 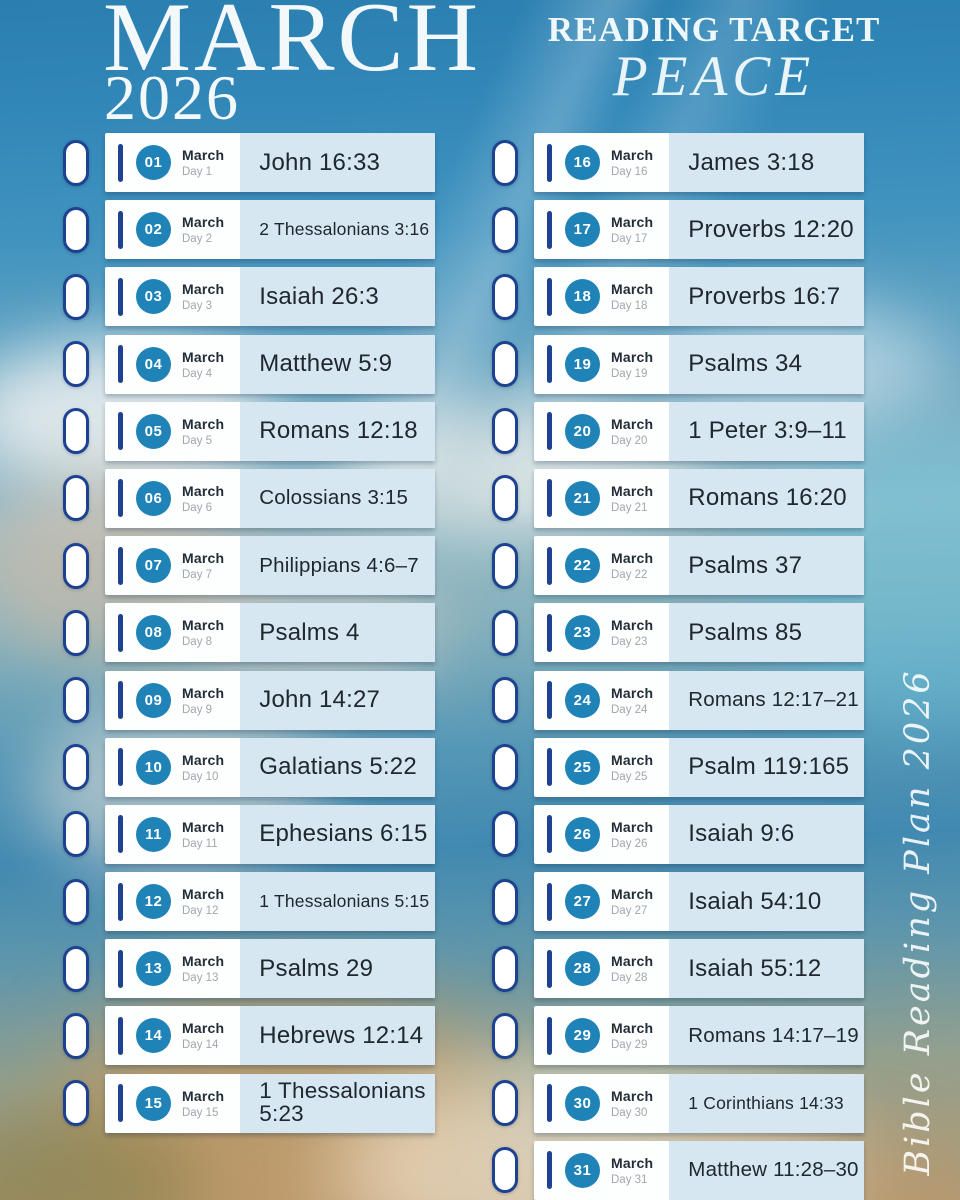 I want to click on scripture-area: Romans 12:17–21, so click(x=766, y=700).